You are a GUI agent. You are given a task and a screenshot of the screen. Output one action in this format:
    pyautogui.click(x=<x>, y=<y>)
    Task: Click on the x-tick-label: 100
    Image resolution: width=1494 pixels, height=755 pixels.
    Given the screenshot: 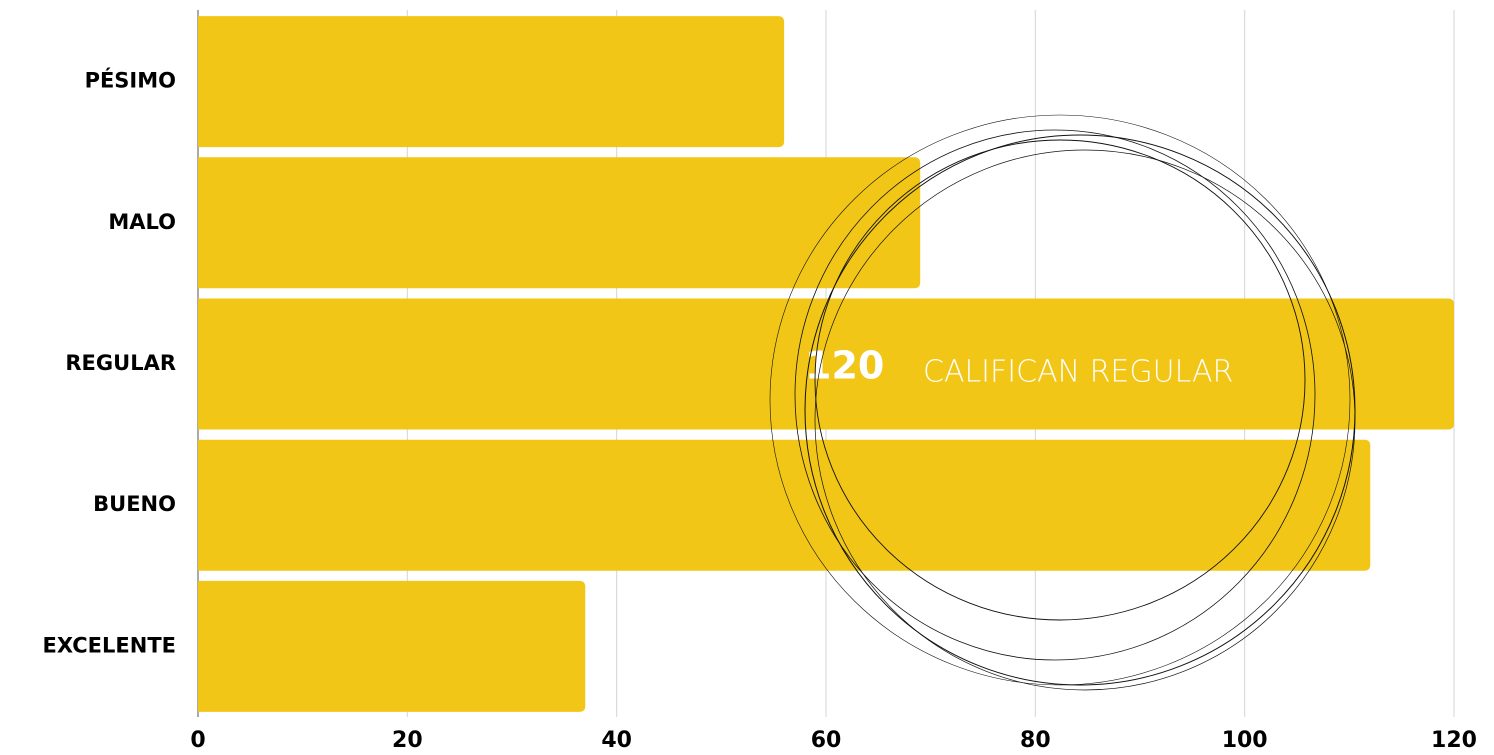 What is the action you would take?
    pyautogui.click(x=1245, y=740)
    